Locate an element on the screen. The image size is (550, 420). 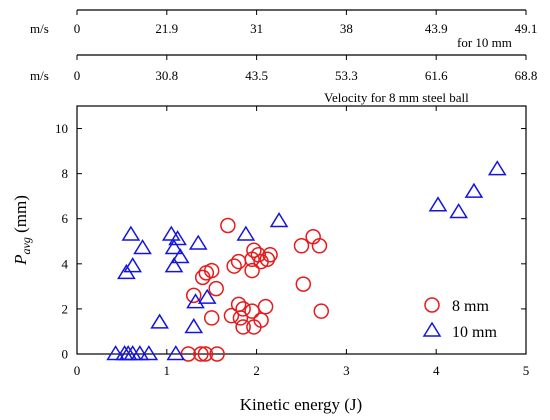
top-axis-8mm-ticks: 0 30.8 43.5 53.3 61.6 68.8 is located at coordinates (306, 69).